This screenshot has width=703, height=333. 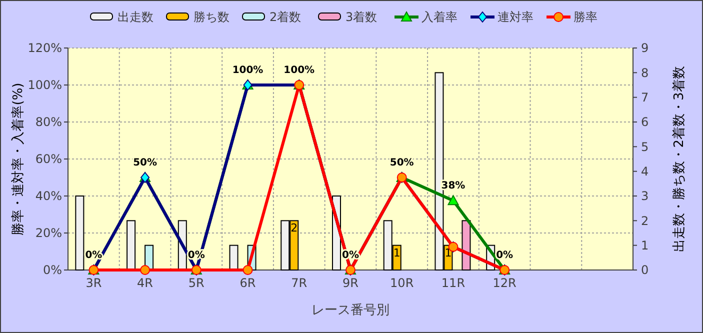 What do you see at coordinates (136, 17) in the screenshot?
I see `legend-label: 出走数` at bounding box center [136, 17].